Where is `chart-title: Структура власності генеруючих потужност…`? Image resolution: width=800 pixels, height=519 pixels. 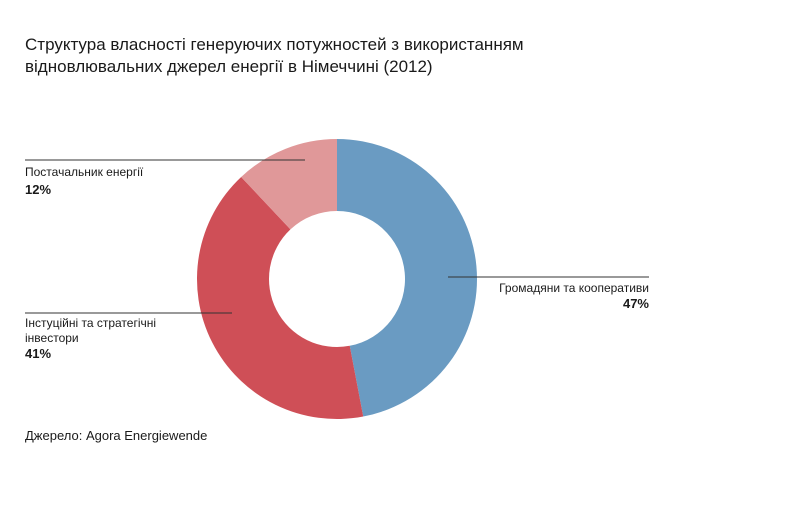
chart-title: Структура власності генеруючих потужност… is located at coordinates (274, 55).